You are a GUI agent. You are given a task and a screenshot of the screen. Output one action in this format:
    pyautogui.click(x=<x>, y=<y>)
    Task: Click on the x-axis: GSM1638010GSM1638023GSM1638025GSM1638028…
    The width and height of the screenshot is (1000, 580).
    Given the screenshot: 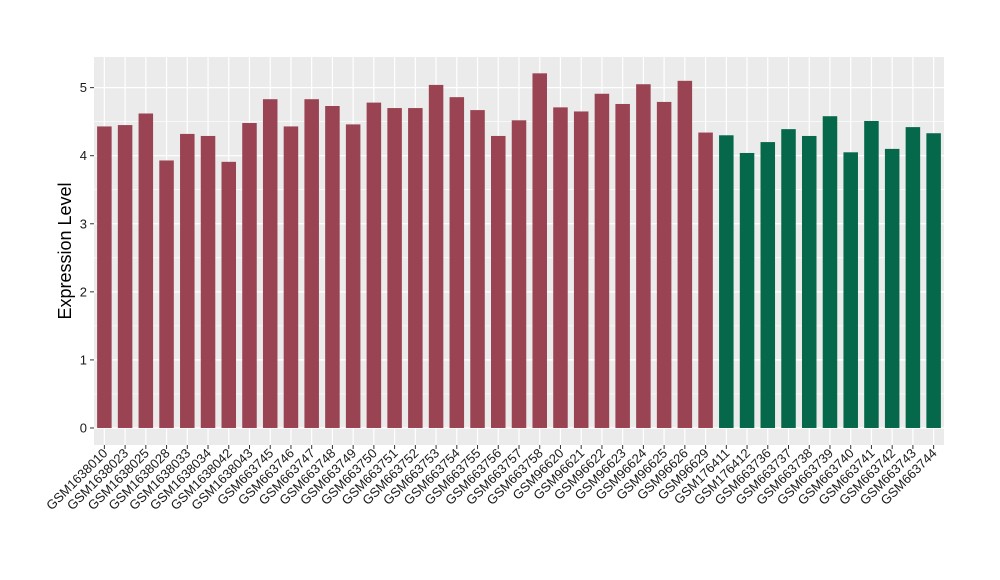 What is the action you would take?
    pyautogui.click(x=491, y=479)
    